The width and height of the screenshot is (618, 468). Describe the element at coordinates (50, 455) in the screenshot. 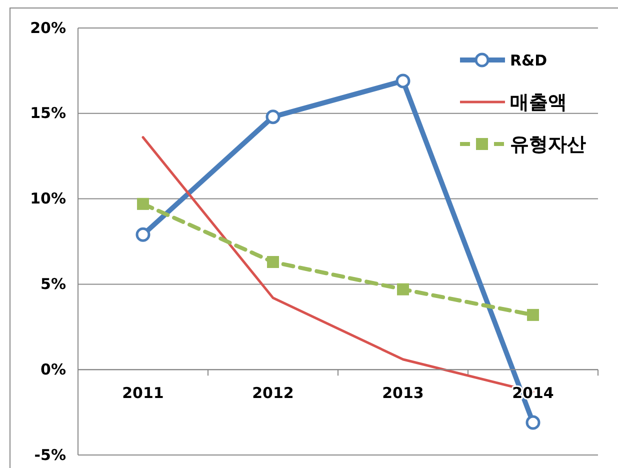

I see `y-tick-label: -5%` at that location.